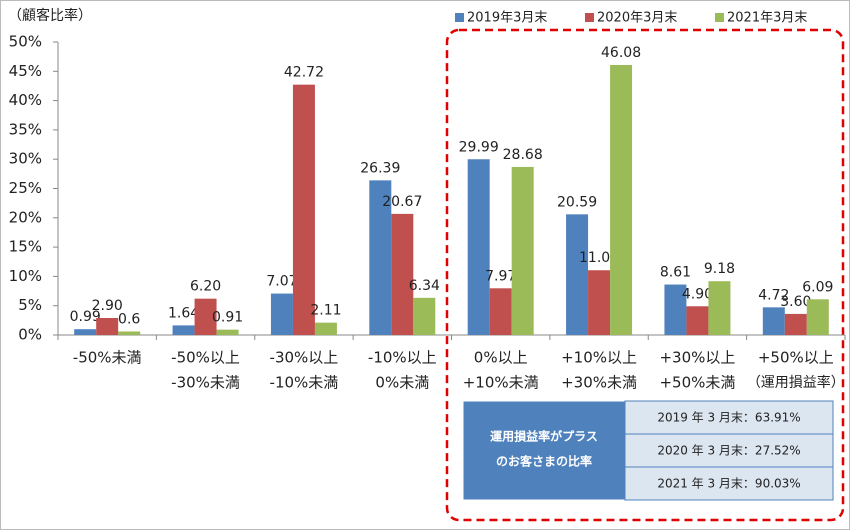  I want to click on x-tick-label: +50%以上, so click(796, 358).